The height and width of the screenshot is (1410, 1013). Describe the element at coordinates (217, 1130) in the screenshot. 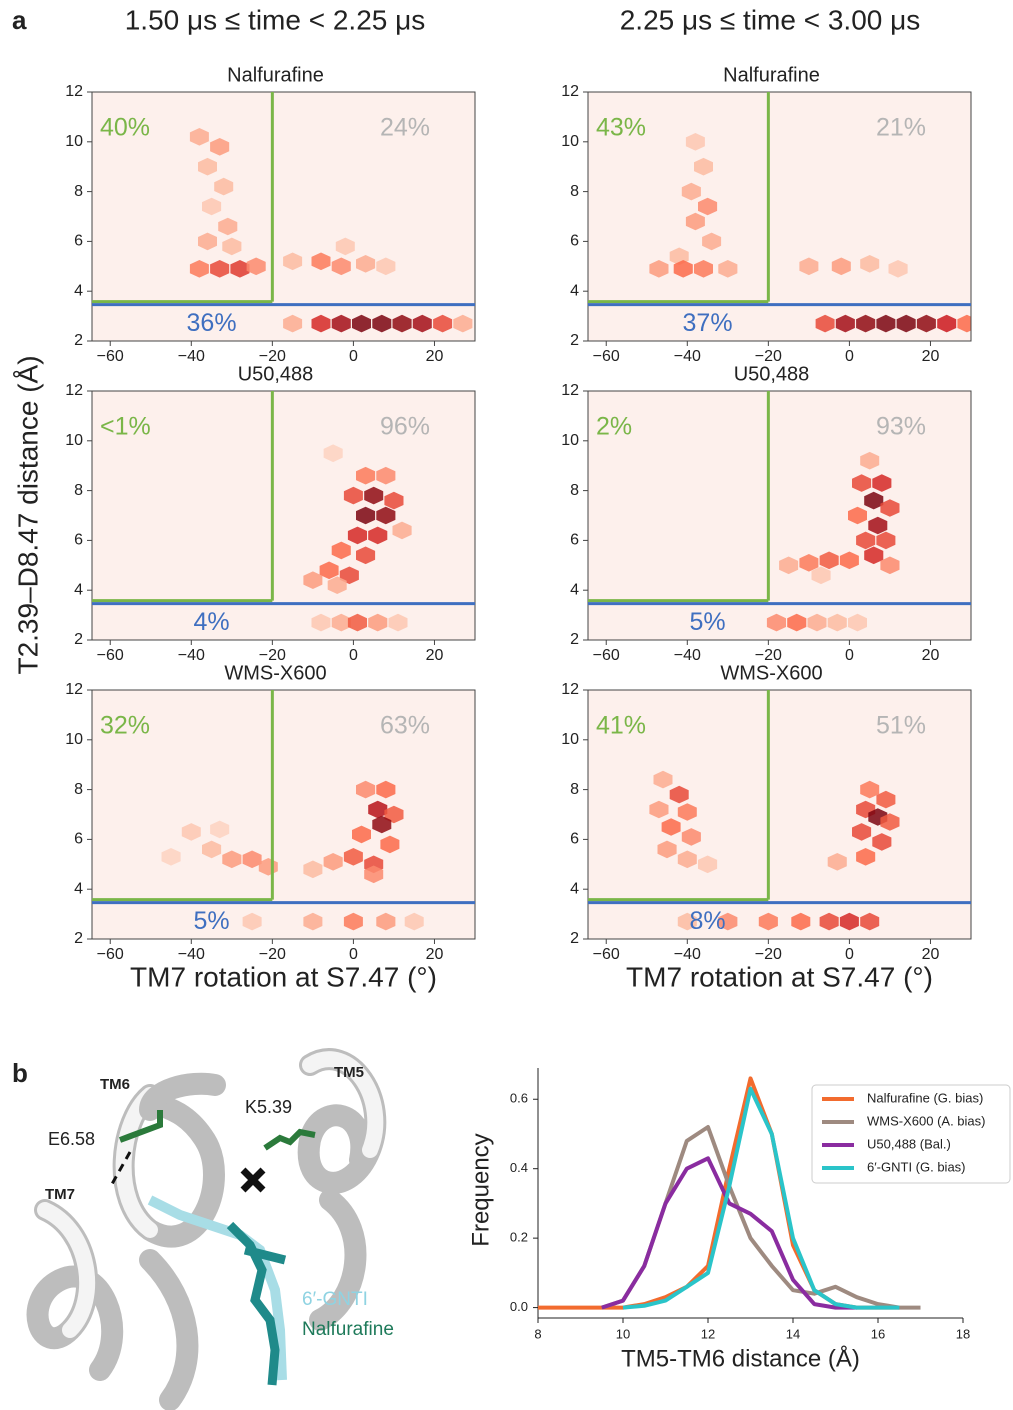

I see `residue-stick` at that location.